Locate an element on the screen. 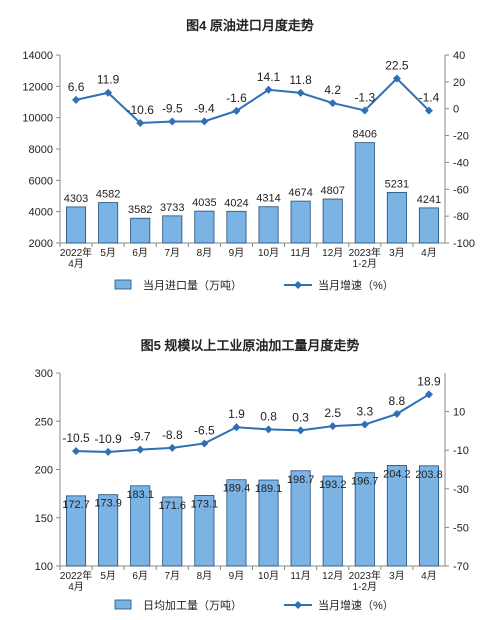 The height and width of the screenshot is (620, 500). y-tick-label: 10000 is located at coordinates (37, 119).